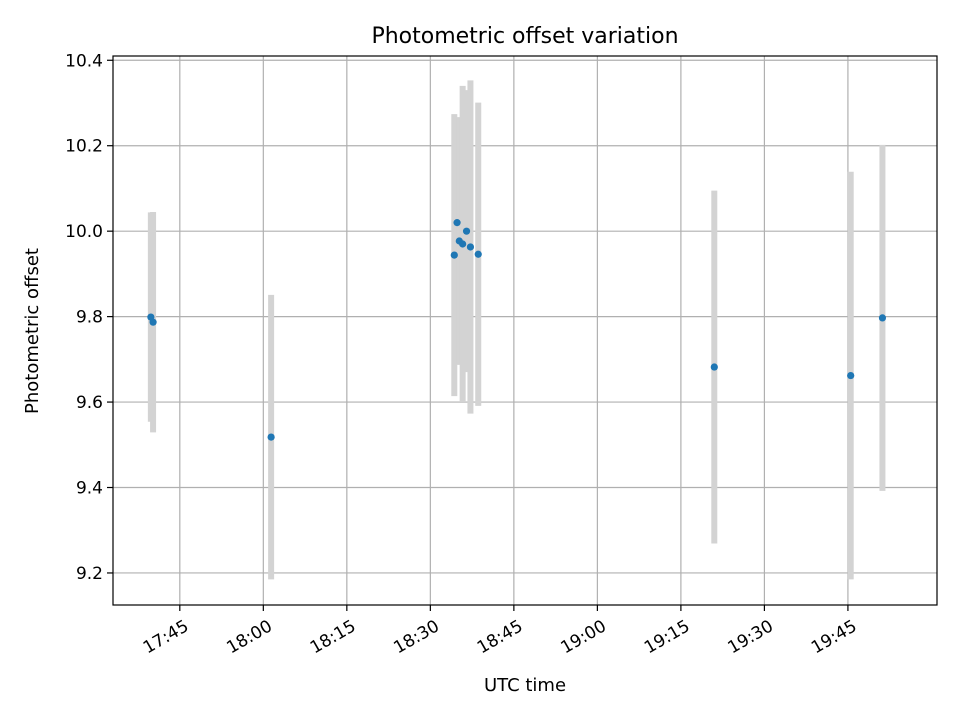 The height and width of the screenshot is (720, 960). What do you see at coordinates (249, 637) in the screenshot?
I see `x-tick-label: 18:00` at bounding box center [249, 637].